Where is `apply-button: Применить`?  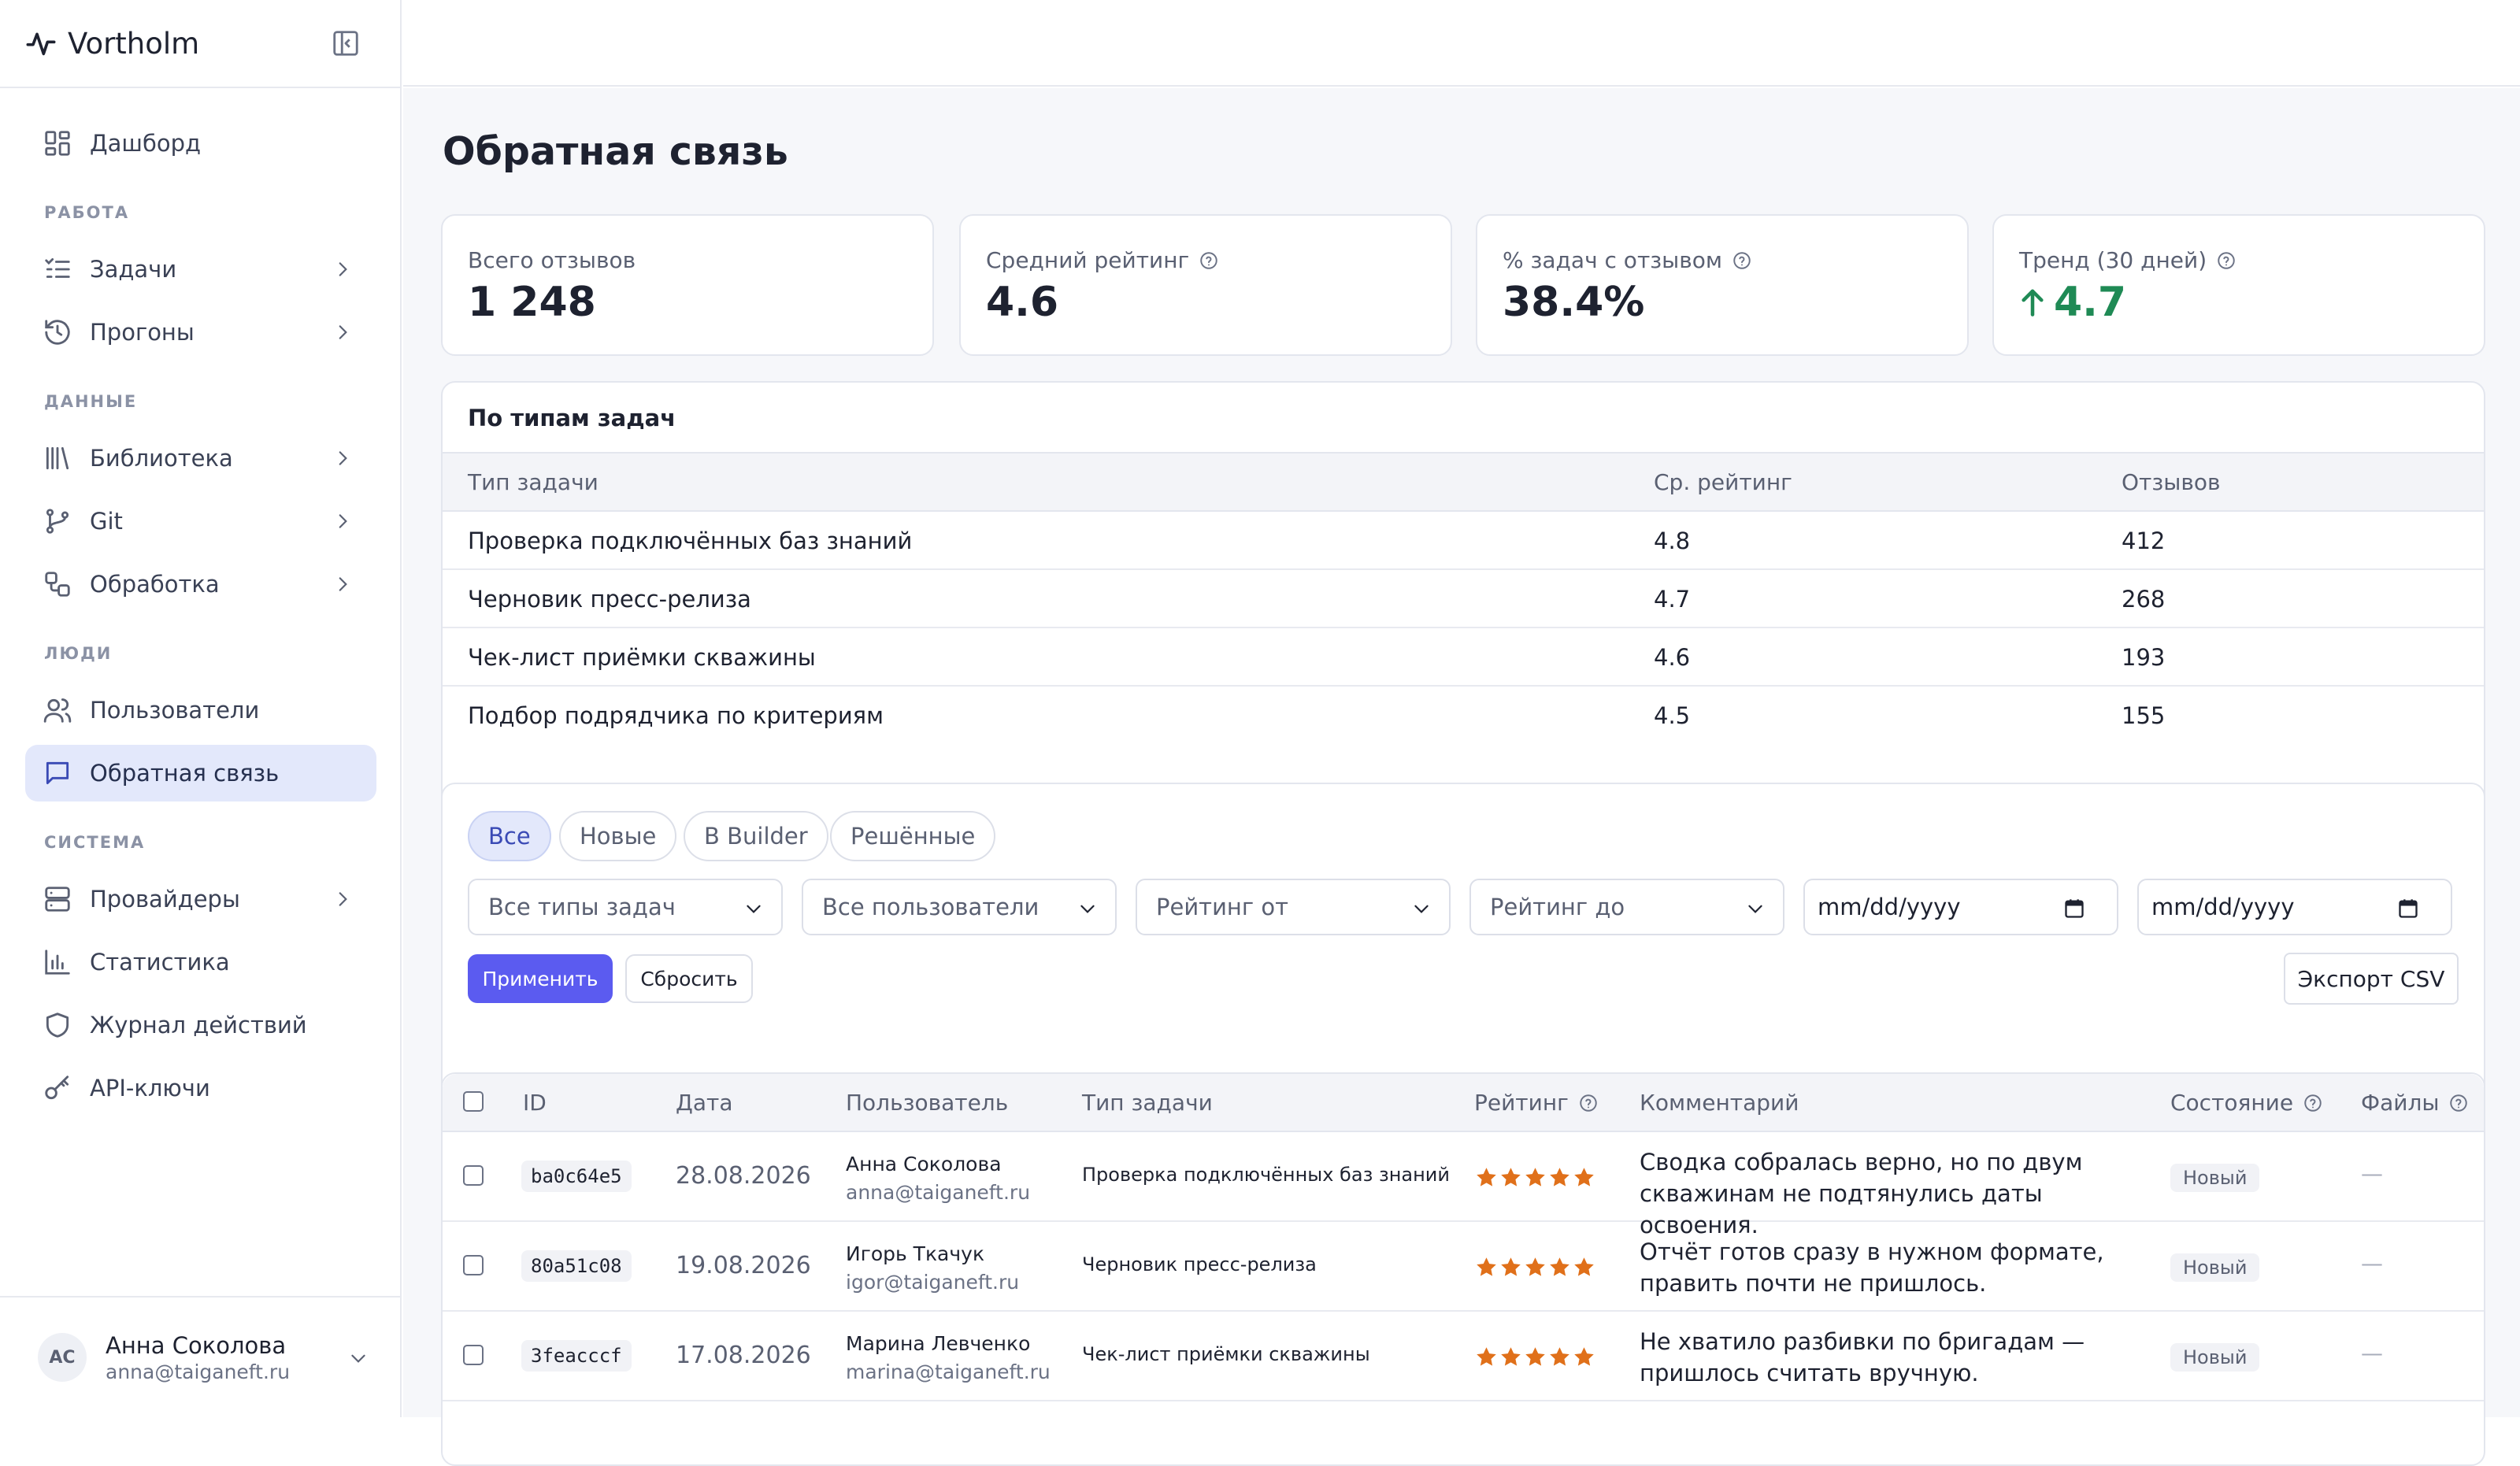
apply-button: Применить is located at coordinates (540, 978).